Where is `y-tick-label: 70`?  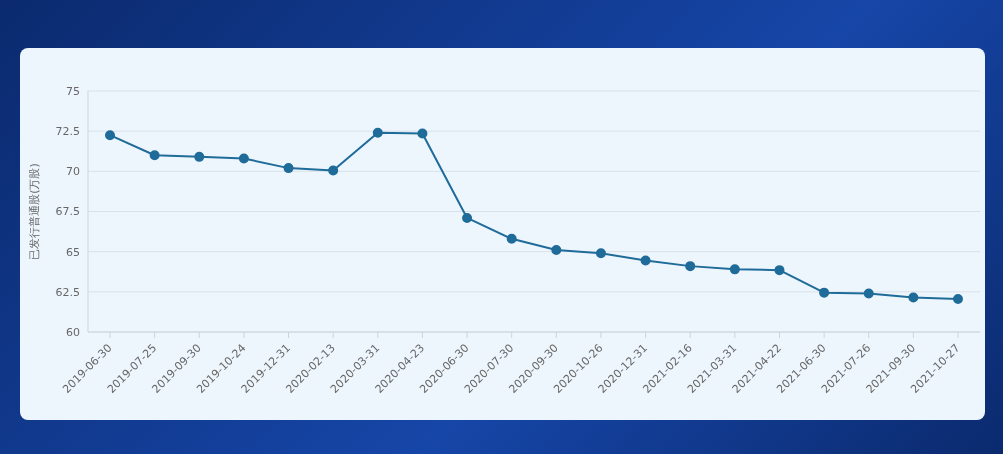
y-tick-label: 70 is located at coordinates (73, 172).